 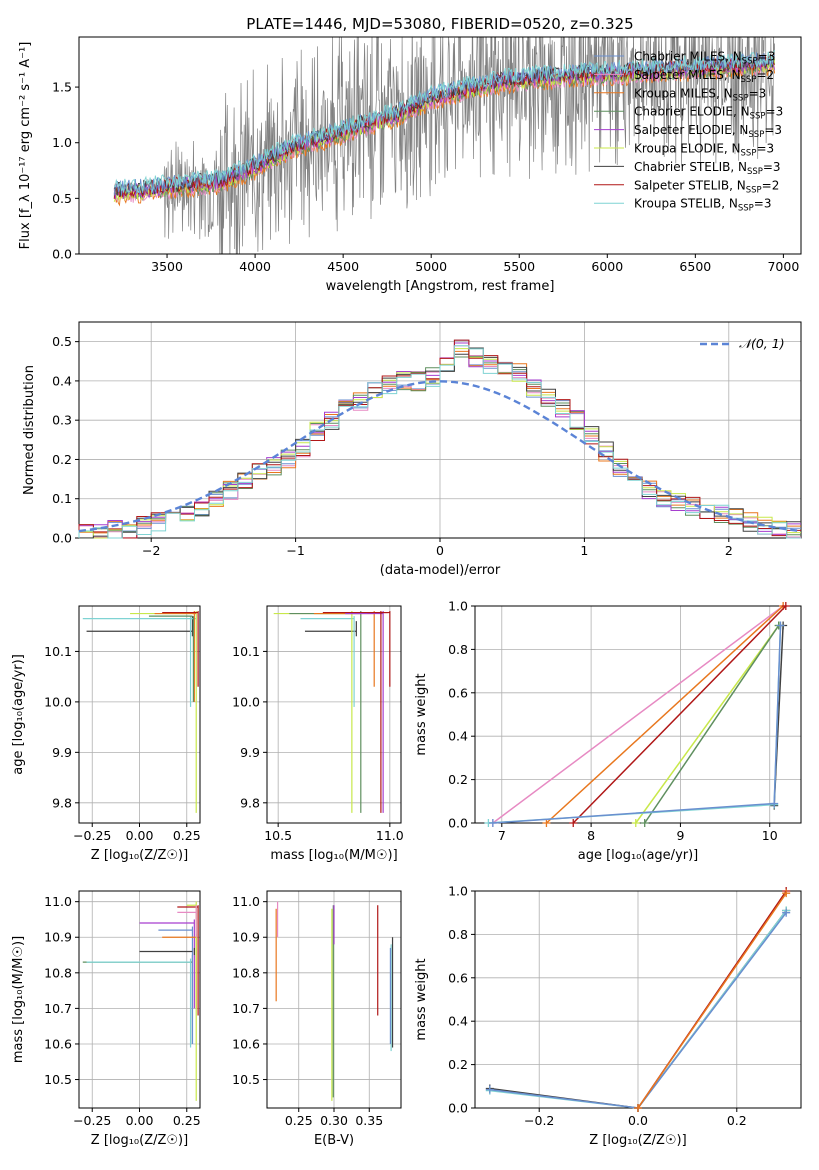 I want to click on x-tick-label: 0.2, so click(x=737, y=1120).